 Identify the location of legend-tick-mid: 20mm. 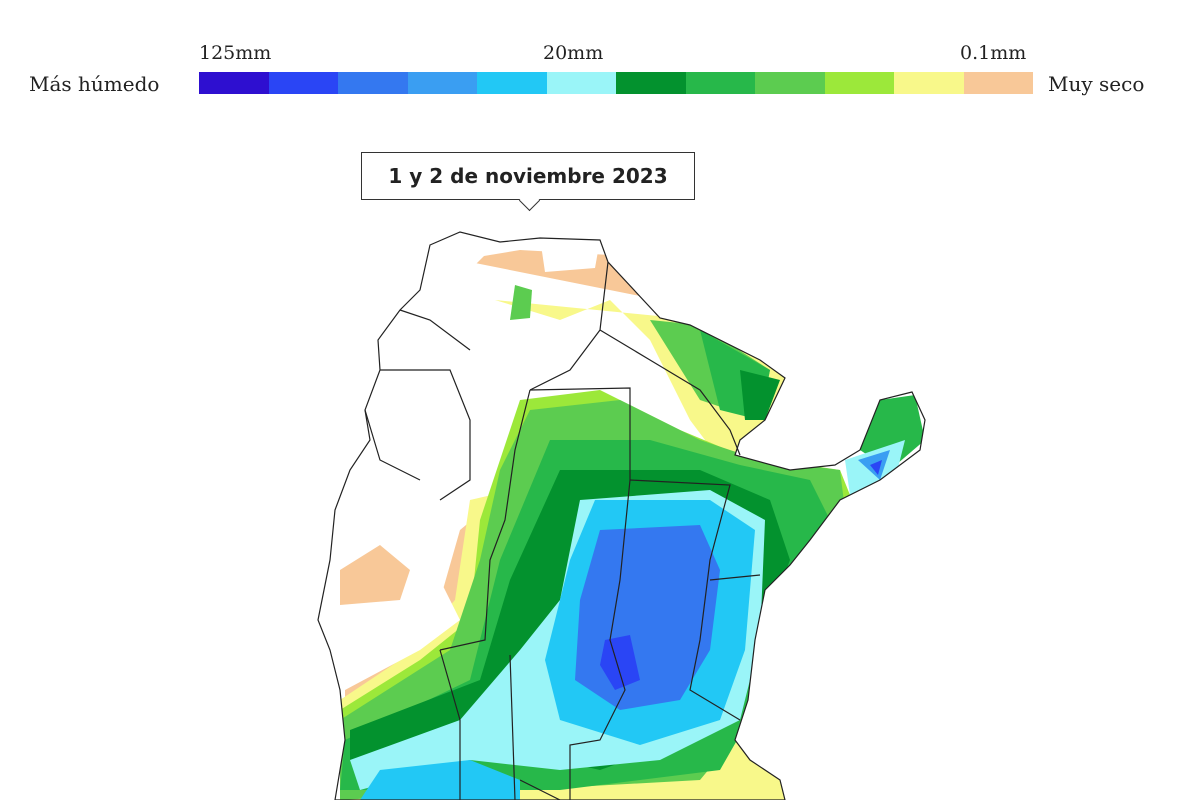
(573, 53).